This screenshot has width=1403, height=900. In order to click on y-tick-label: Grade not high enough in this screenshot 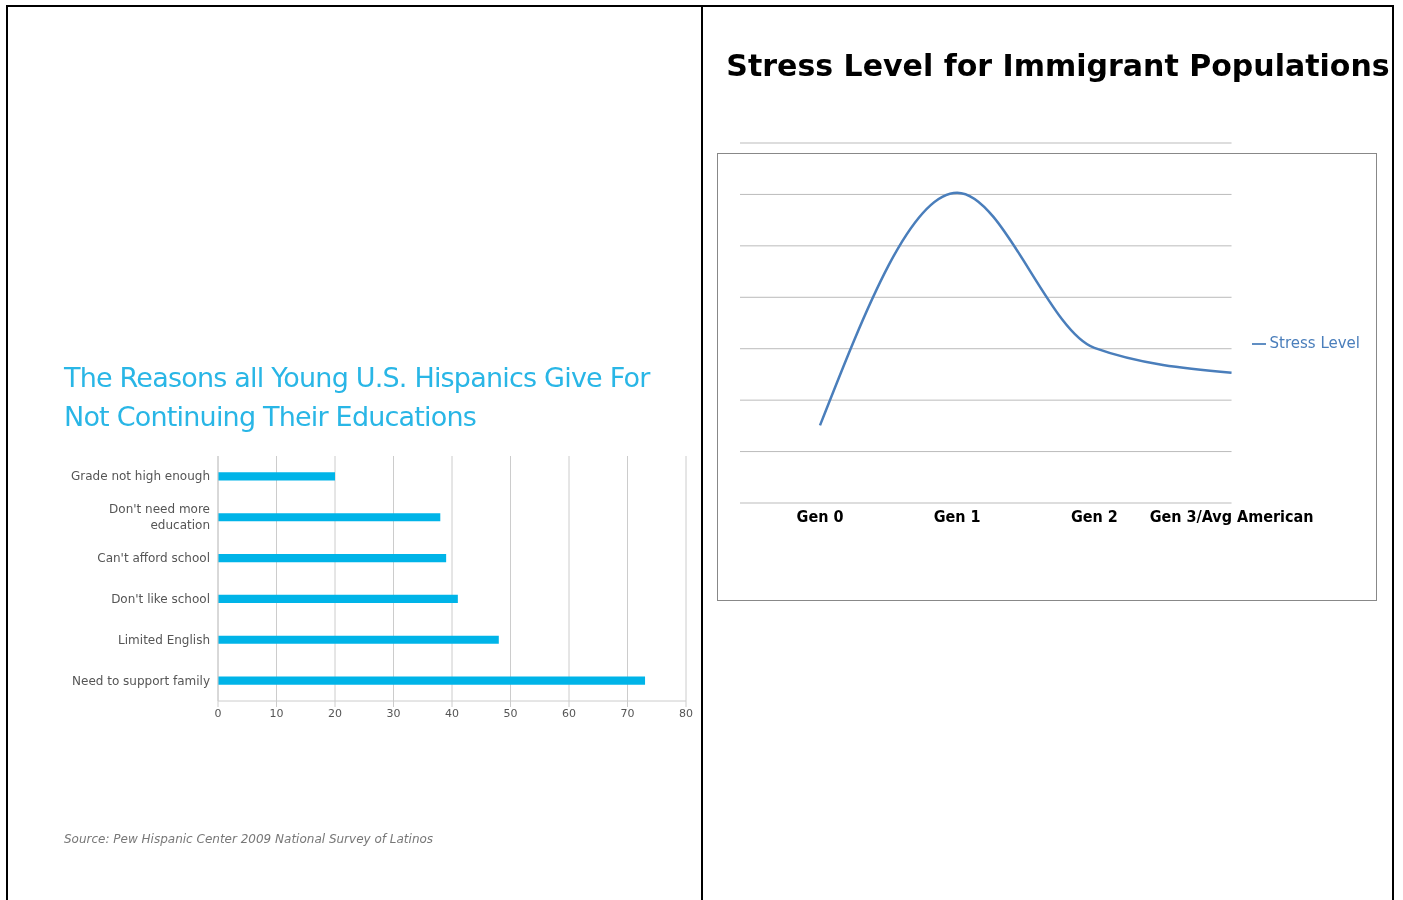, I will do `click(140, 475)`.